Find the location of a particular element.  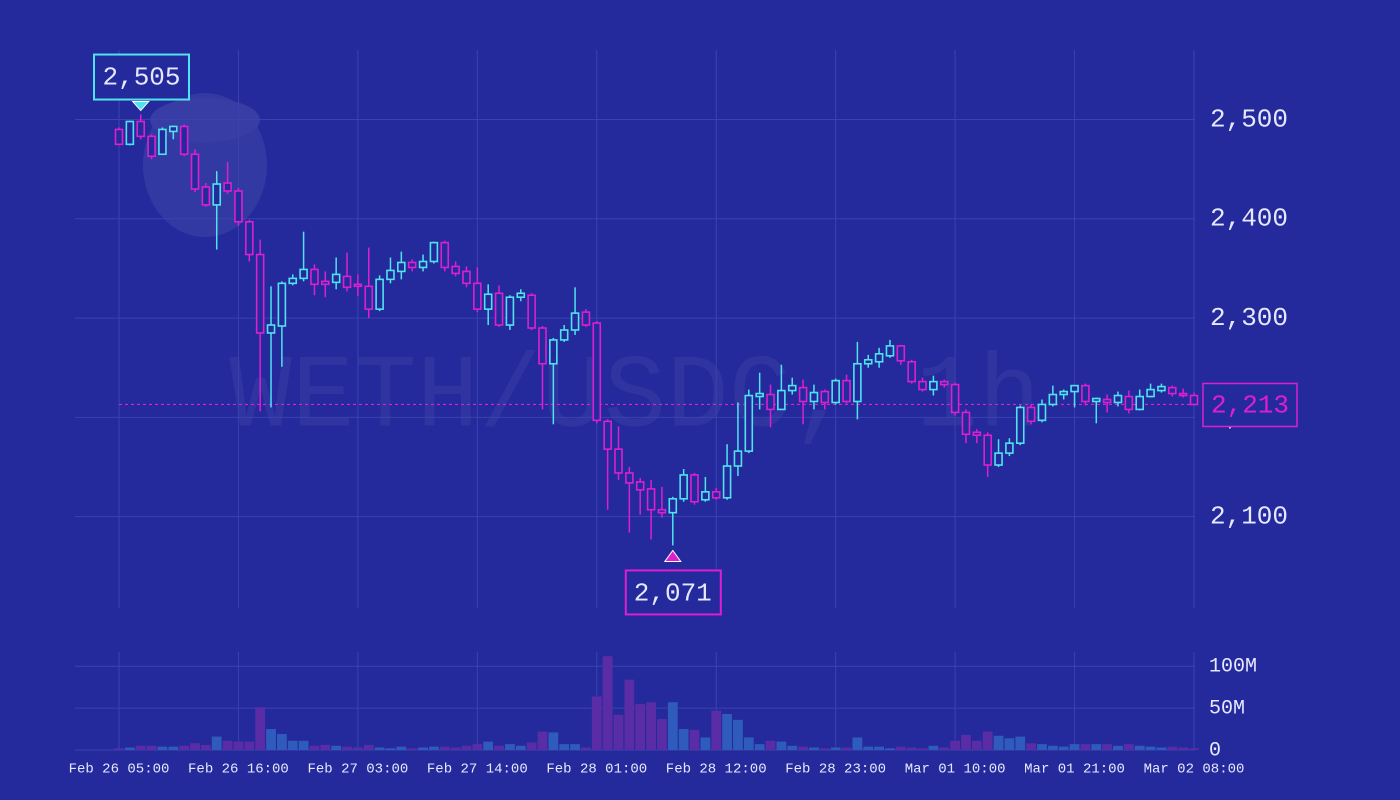

x-tick-label: Mar 01 21:00 is located at coordinates (1074, 770).